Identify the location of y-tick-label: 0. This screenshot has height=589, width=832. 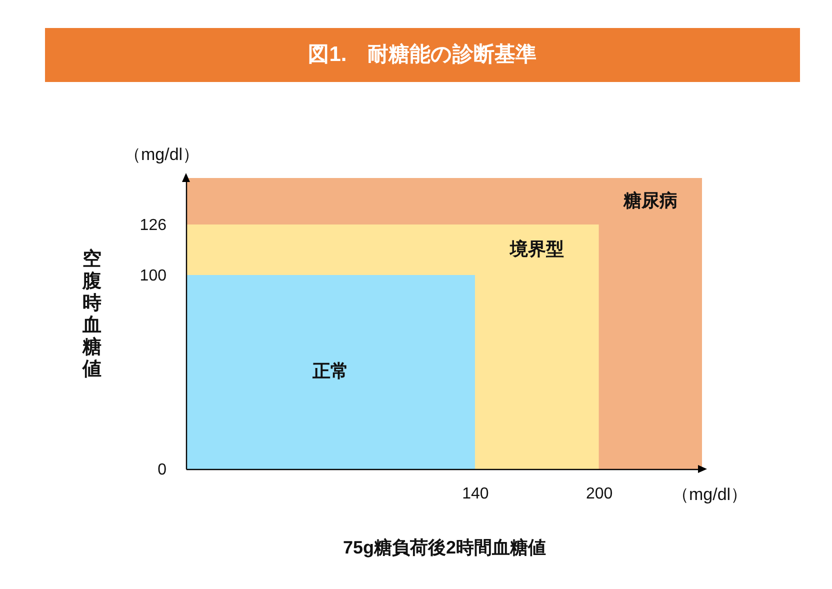
(162, 470).